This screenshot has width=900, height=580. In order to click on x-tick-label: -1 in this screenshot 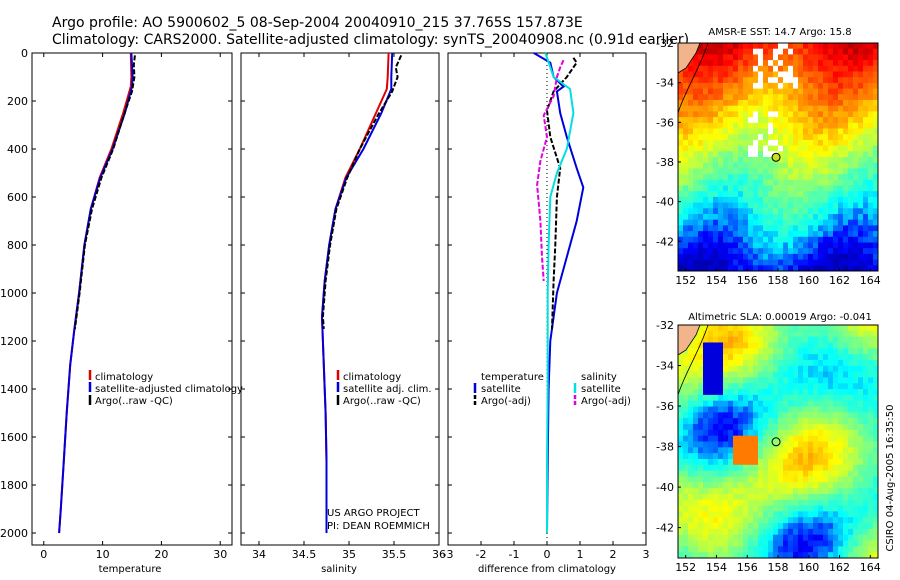, I will do `click(514, 554)`.